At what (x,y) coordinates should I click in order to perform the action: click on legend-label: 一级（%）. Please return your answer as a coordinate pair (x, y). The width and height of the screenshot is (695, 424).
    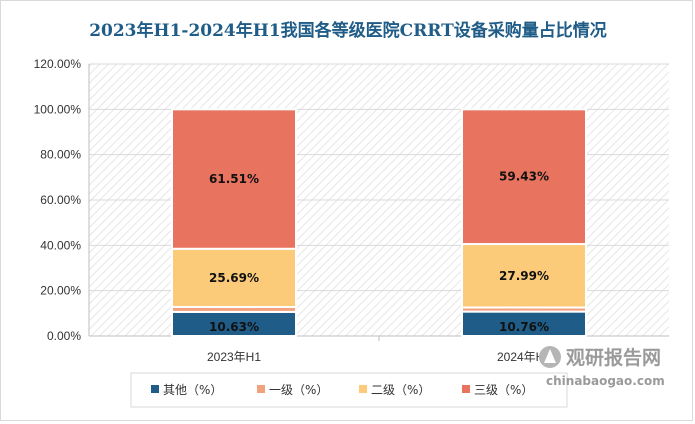
    Looking at the image, I should click on (298, 390).